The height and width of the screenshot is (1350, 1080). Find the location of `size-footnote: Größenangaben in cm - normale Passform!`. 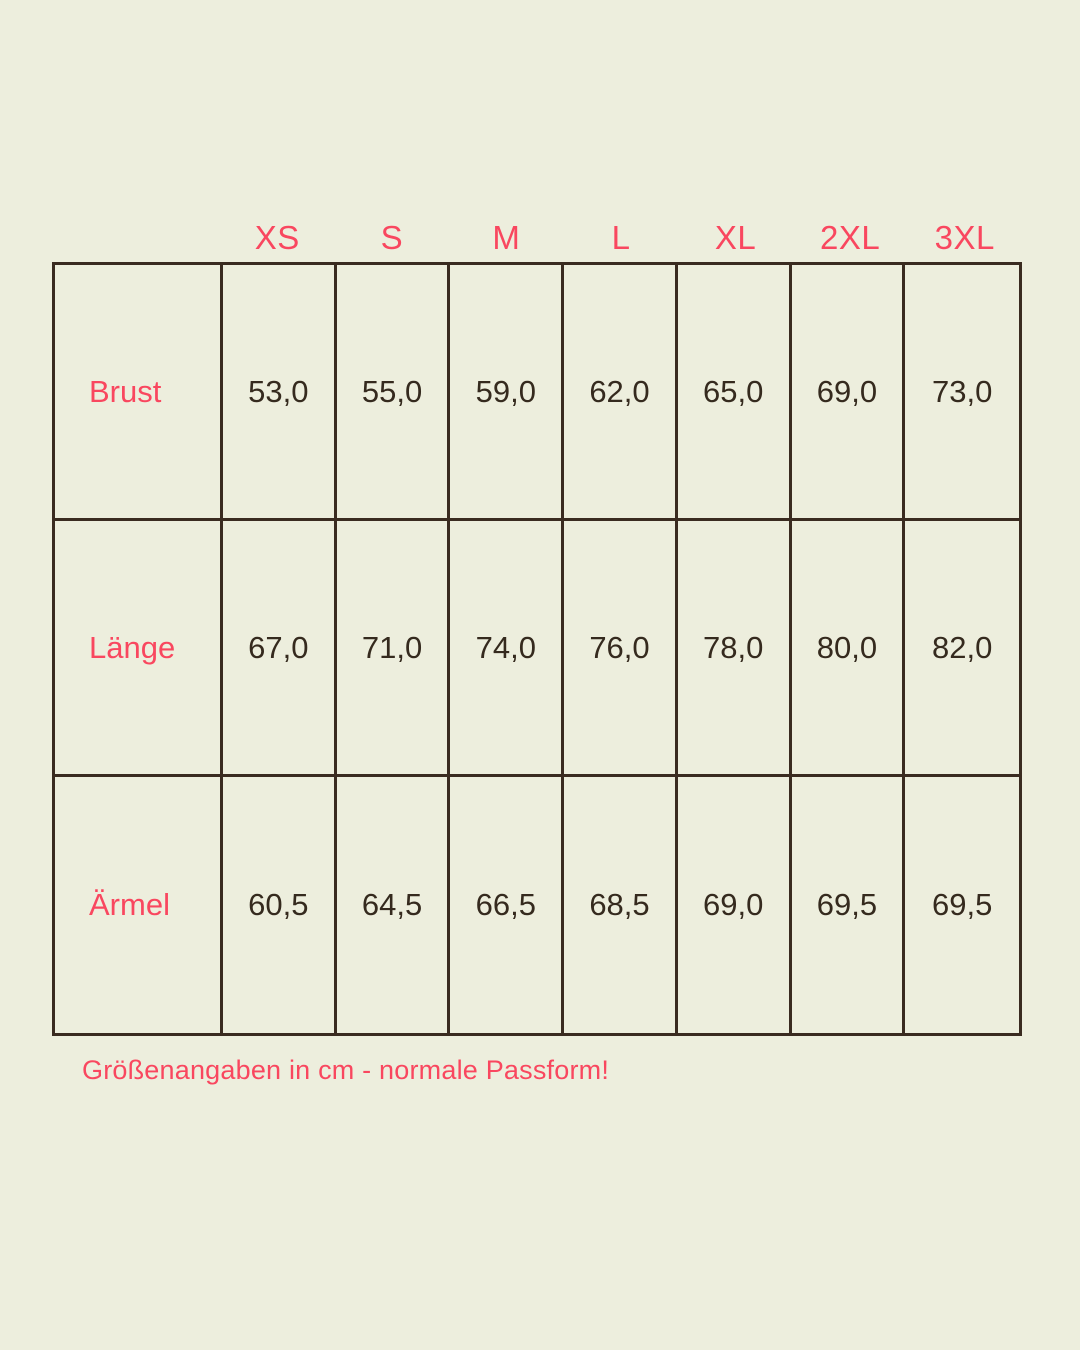

size-footnote: Größenangaben in cm - normale Passform! is located at coordinates (346, 1070).